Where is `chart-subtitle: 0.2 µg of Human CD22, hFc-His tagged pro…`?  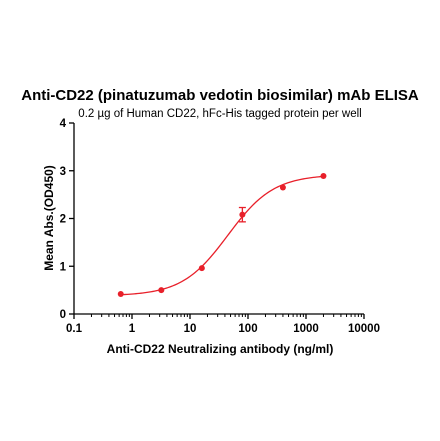
chart-subtitle: 0.2 µg of Human CD22, hFc-His tagged pro… is located at coordinates (219, 114).